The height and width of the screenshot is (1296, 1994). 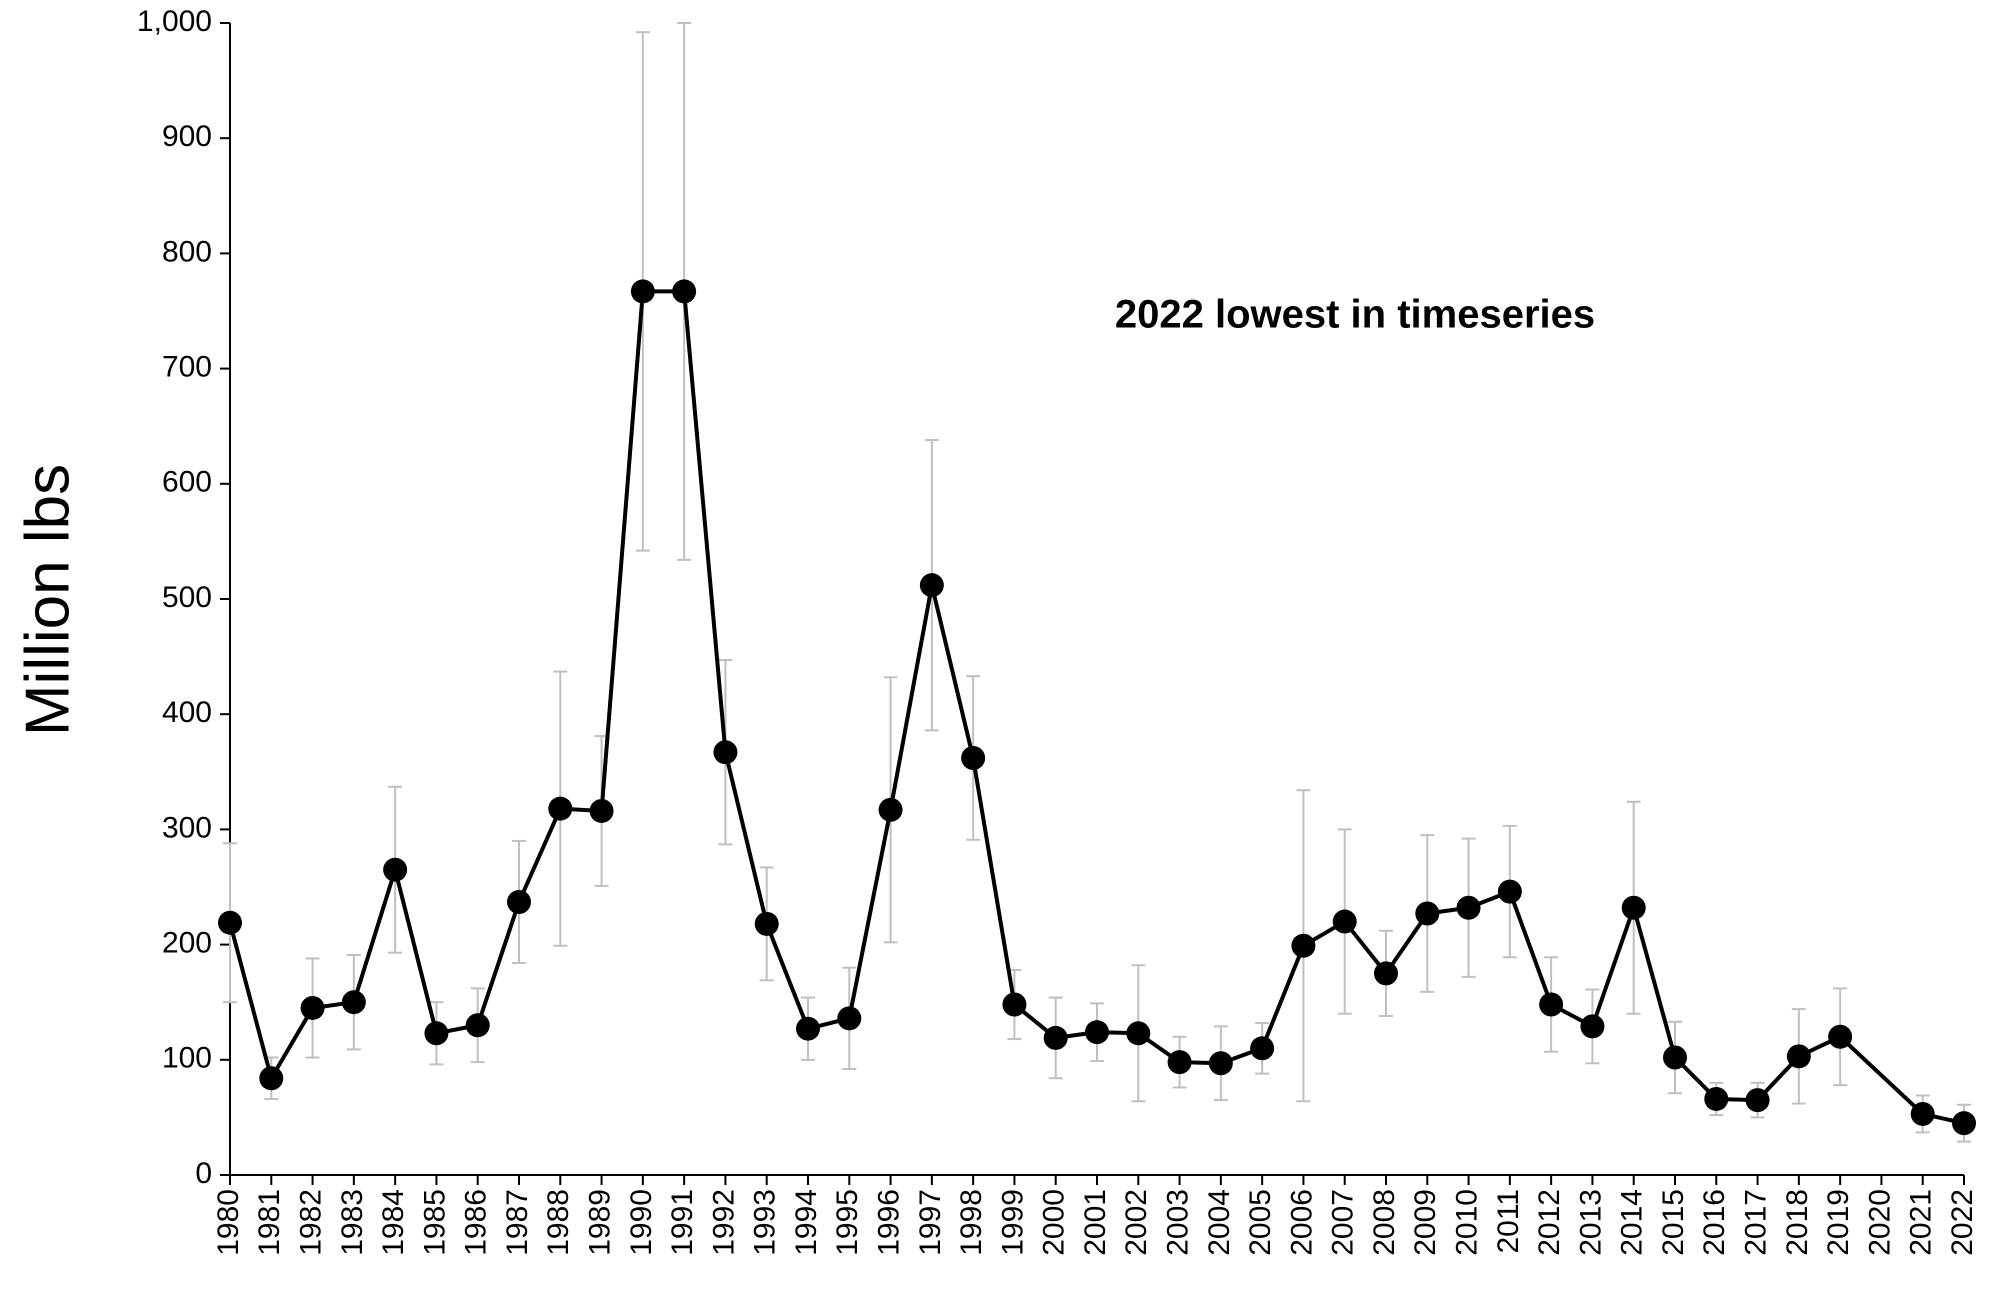 I want to click on x-tick-label: 2019, so click(x=1838, y=1222).